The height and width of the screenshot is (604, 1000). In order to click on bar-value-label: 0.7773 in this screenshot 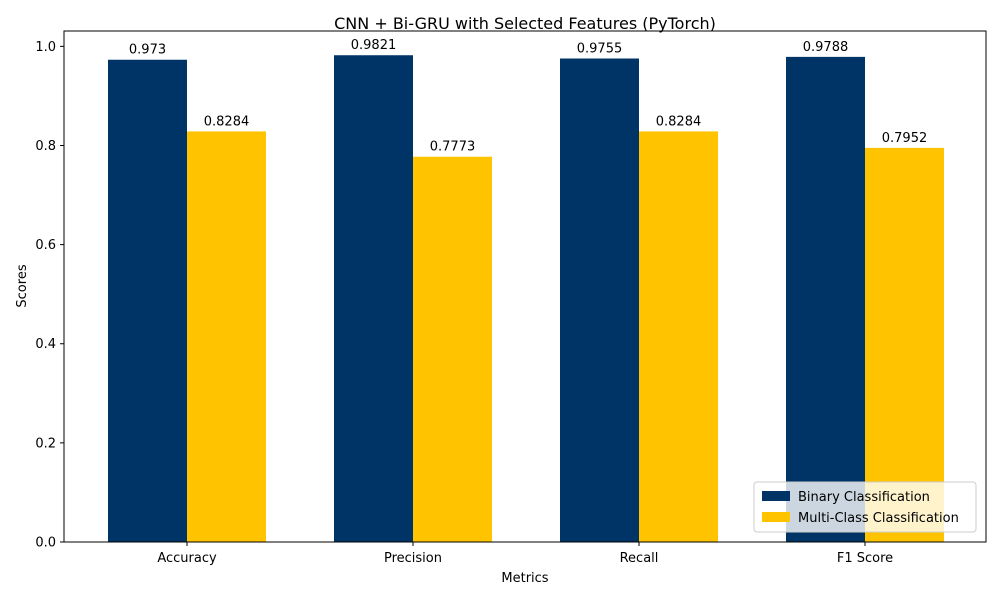, I will do `click(453, 147)`.